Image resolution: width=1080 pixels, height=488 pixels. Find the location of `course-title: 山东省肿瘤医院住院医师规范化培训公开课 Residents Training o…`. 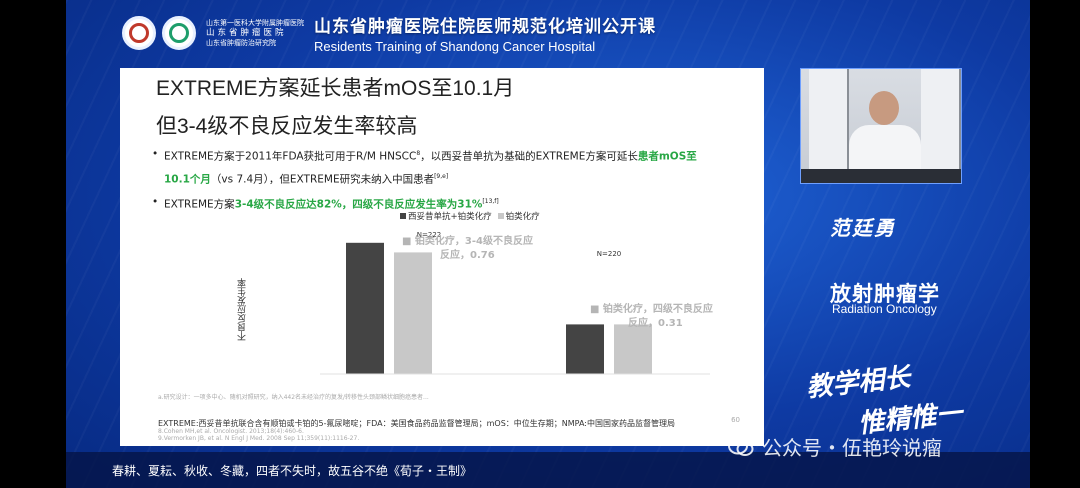

course-title: 山东省肿瘤医院住院医师规范化培训公开课 Residents Training o… is located at coordinates (485, 33).